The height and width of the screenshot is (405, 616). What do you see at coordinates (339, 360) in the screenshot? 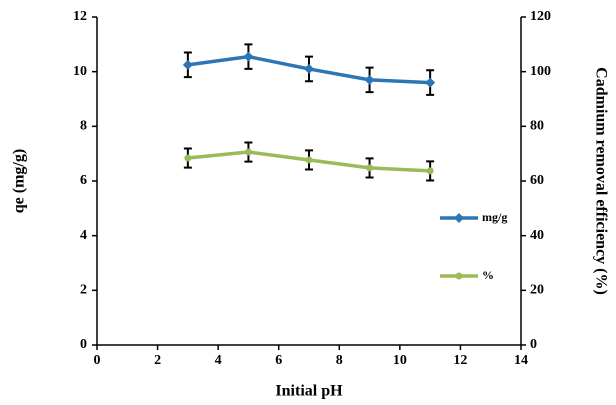
I see `x-tick-label: 8` at bounding box center [339, 360].